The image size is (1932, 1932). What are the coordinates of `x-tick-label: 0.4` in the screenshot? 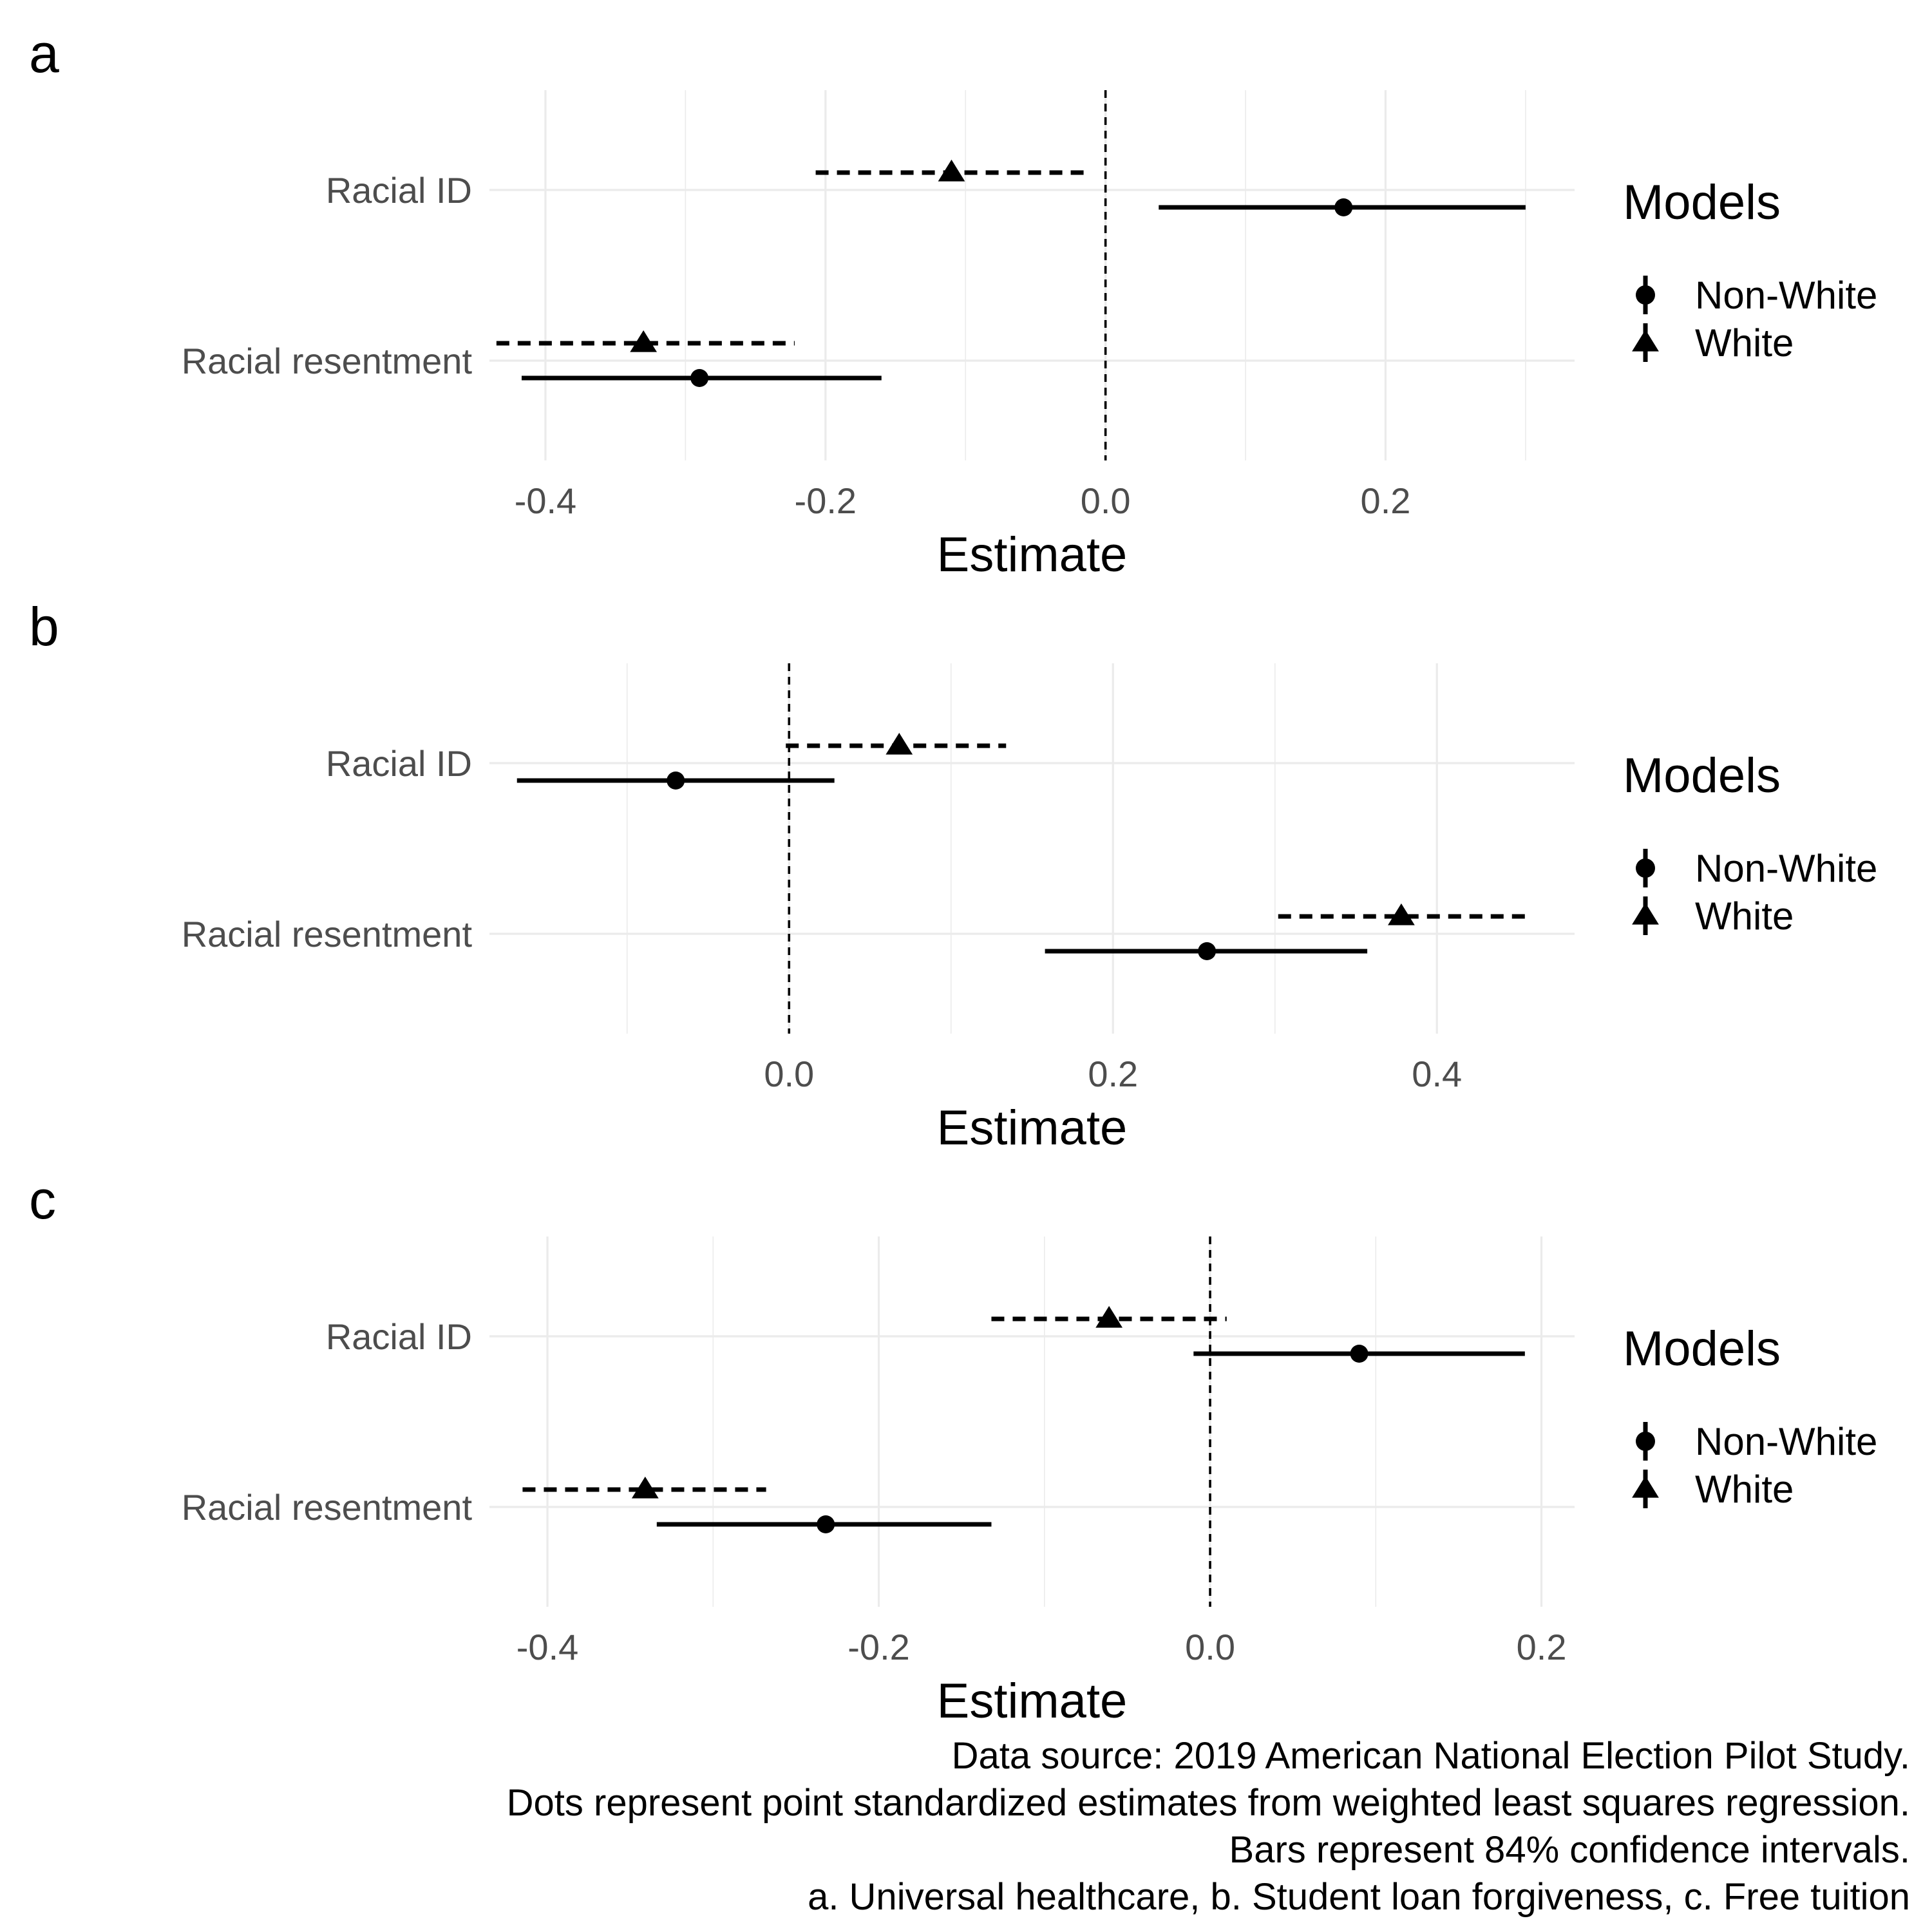 It's located at (1437, 1074).